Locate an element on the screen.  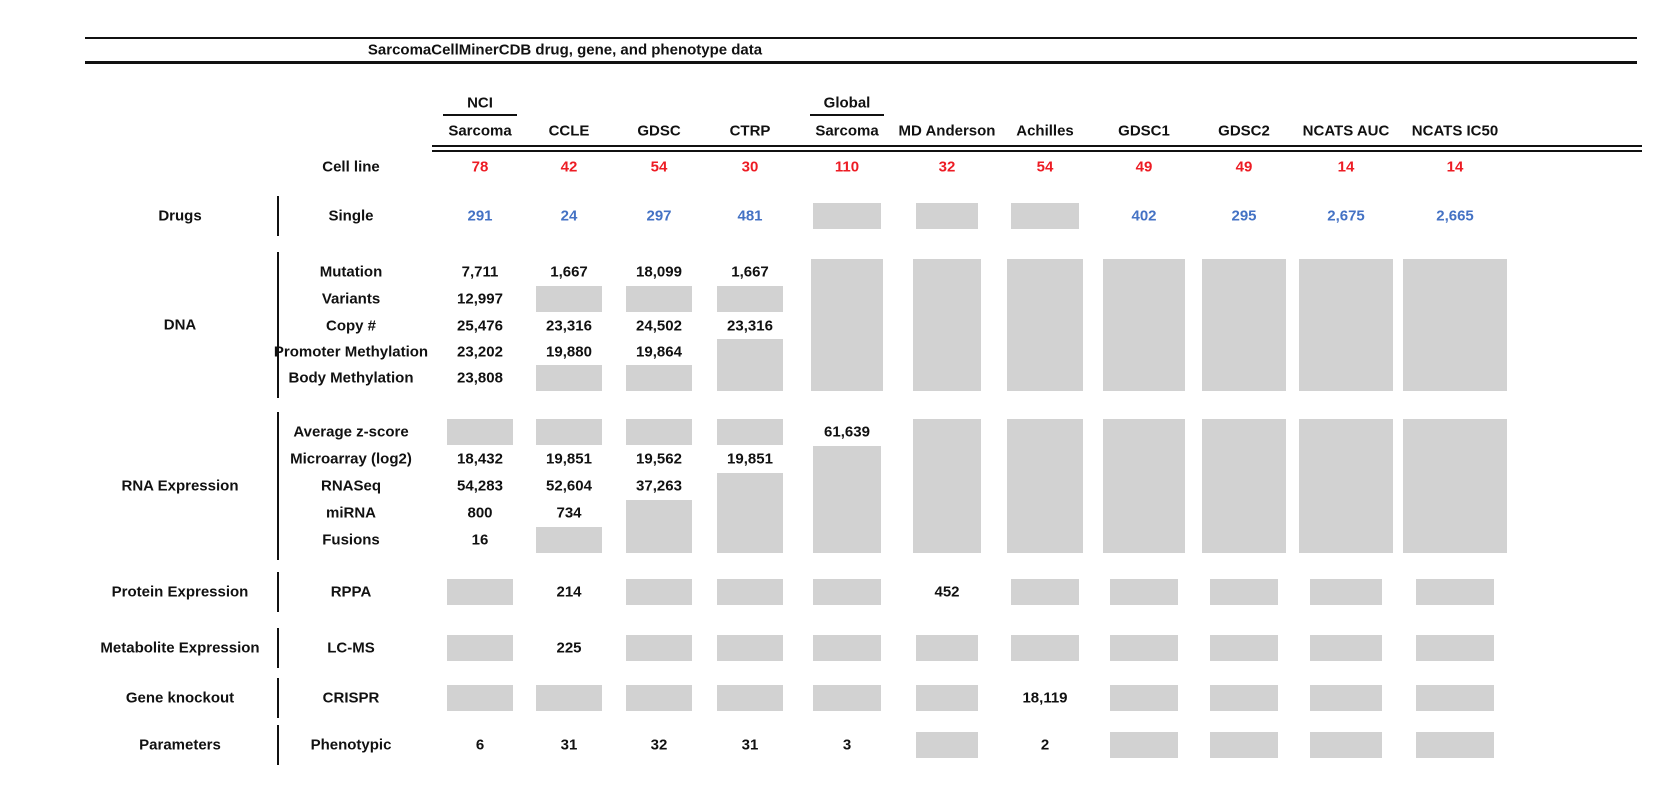
data-value: 23,808 is located at coordinates (480, 378).